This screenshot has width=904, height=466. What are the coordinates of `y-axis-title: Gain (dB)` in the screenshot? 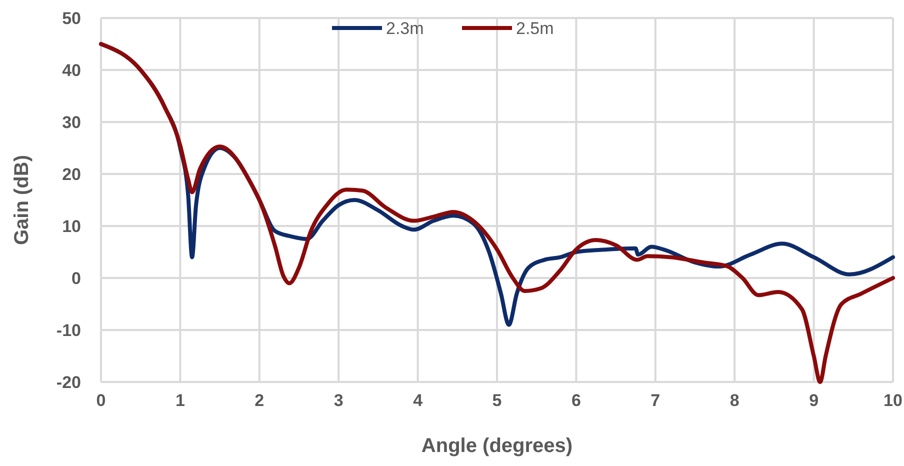 It's located at (22, 200).